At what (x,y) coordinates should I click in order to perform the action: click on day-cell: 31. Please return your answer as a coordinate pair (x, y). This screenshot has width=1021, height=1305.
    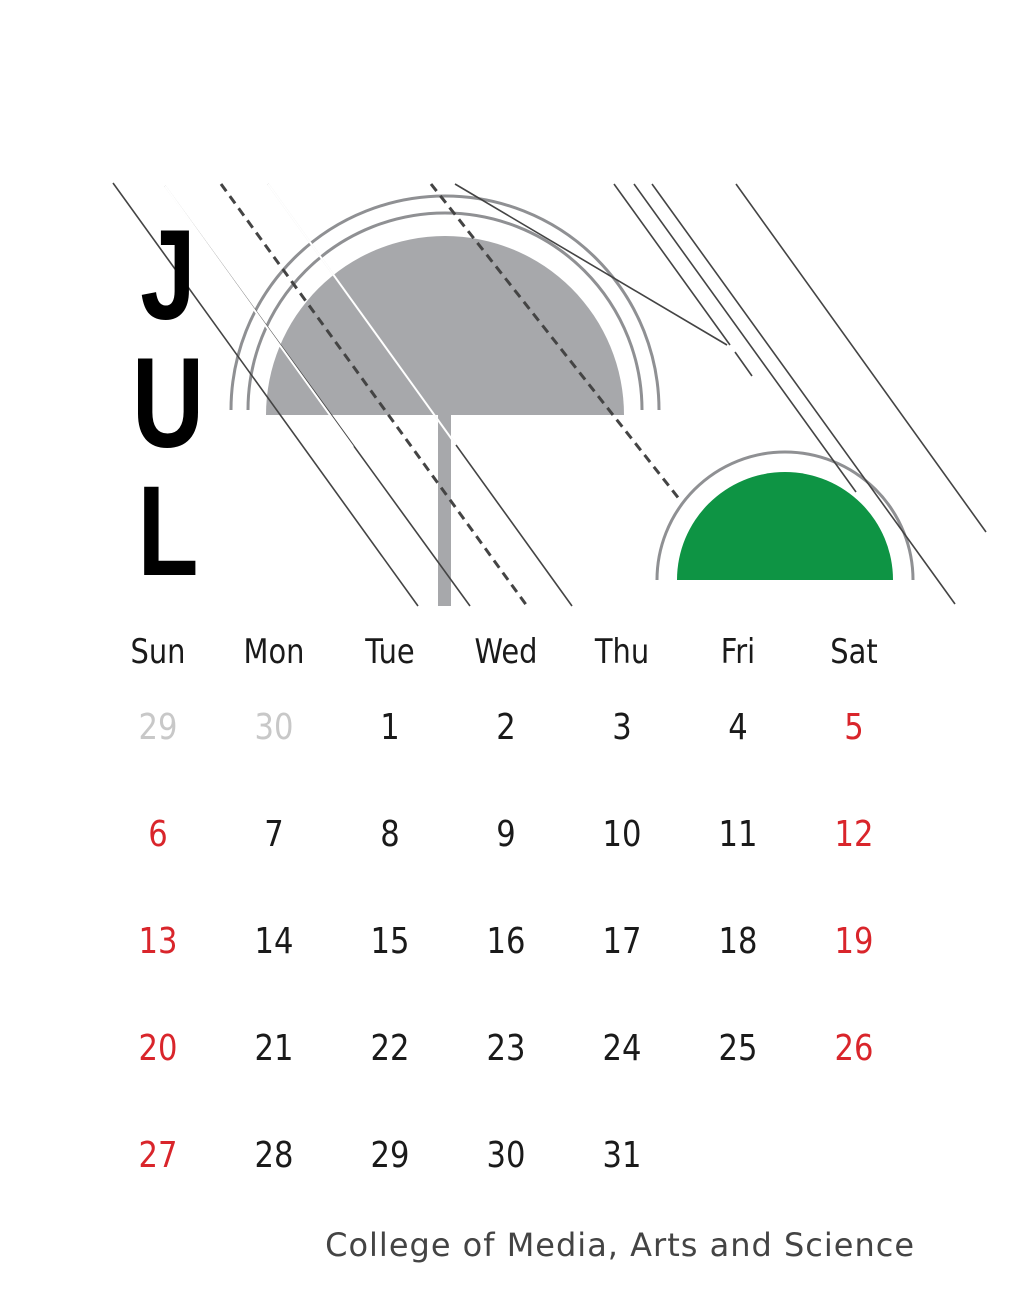
    Looking at the image, I should click on (622, 1155).